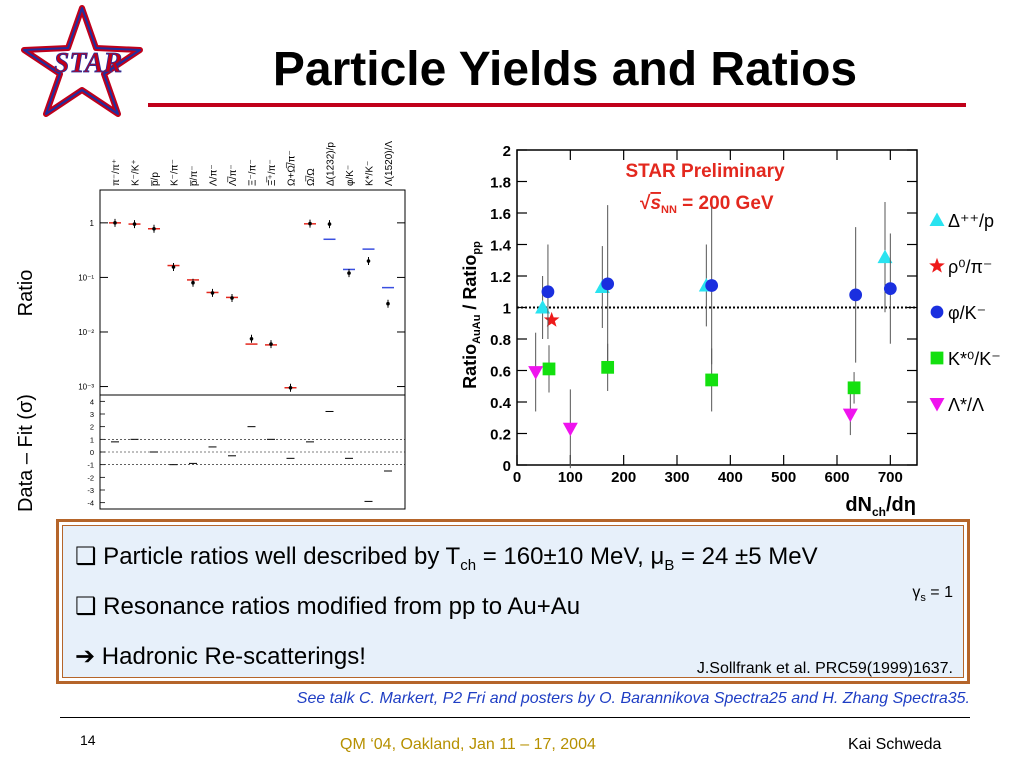 The image size is (1024, 768). Describe the element at coordinates (515, 717) in the screenshot. I see `footer-rule` at that location.